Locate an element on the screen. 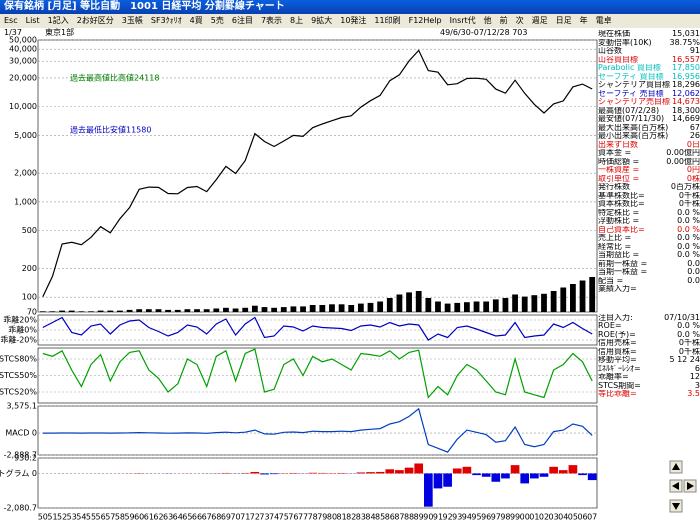 Image resolution: width=700 pixels, height=525 pixels. x-tick-label: 07 is located at coordinates (592, 517).